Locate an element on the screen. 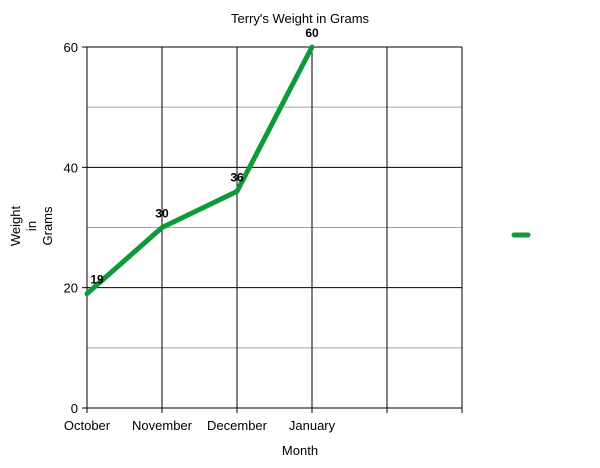  y-tick-label: 60 is located at coordinates (71, 47).